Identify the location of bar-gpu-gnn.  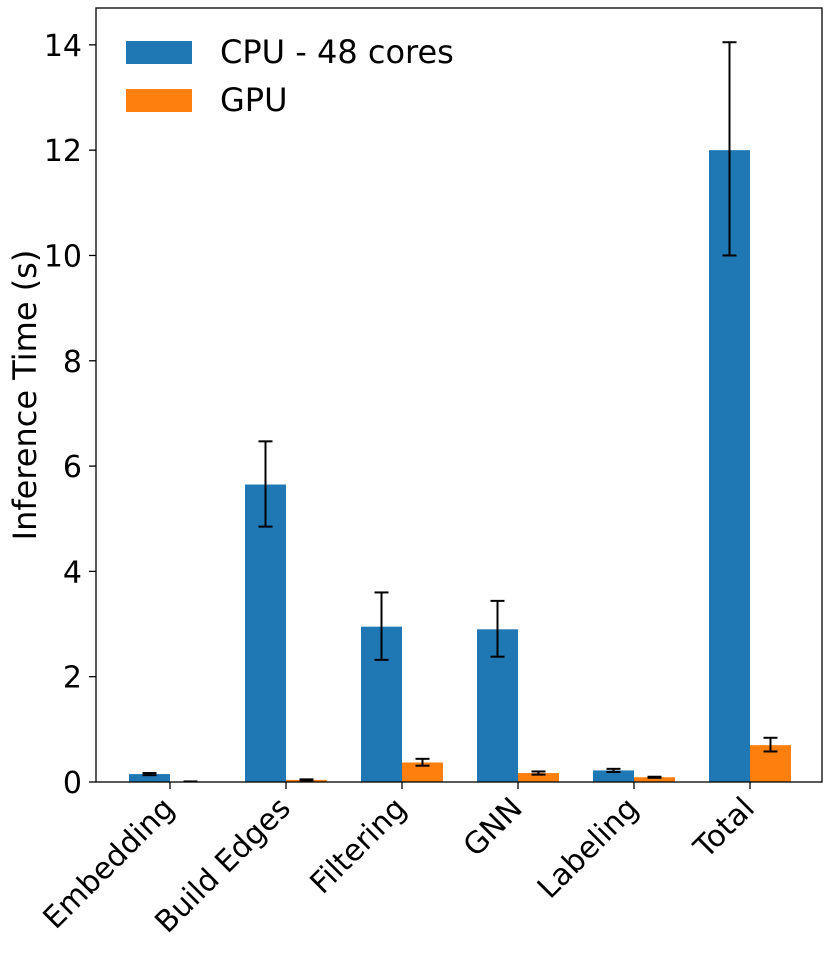
(538, 777).